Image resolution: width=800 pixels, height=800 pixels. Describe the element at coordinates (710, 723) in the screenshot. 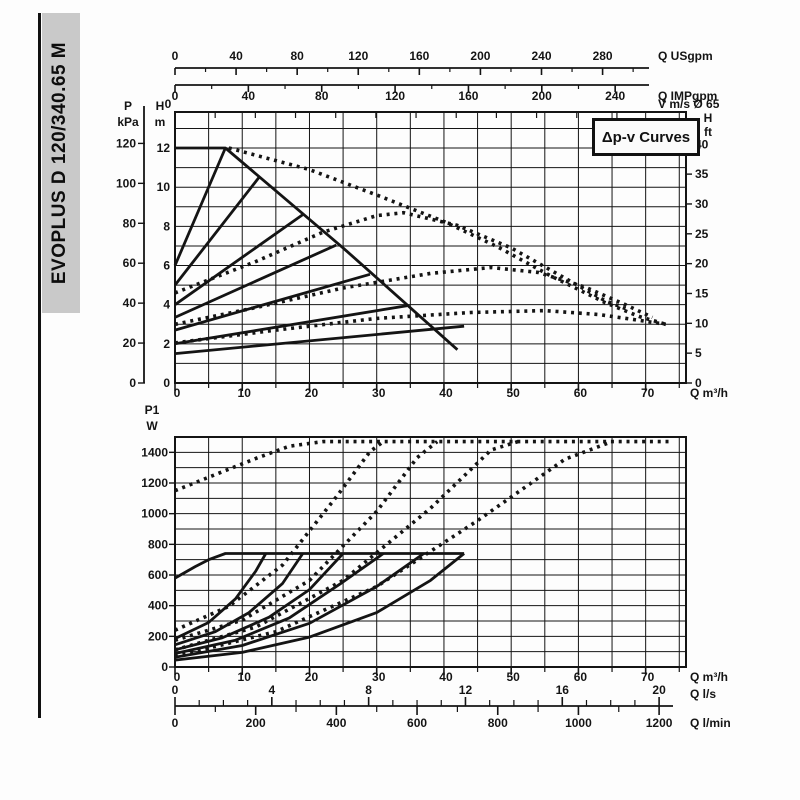

I see `lmin-unit: Q l/min` at that location.